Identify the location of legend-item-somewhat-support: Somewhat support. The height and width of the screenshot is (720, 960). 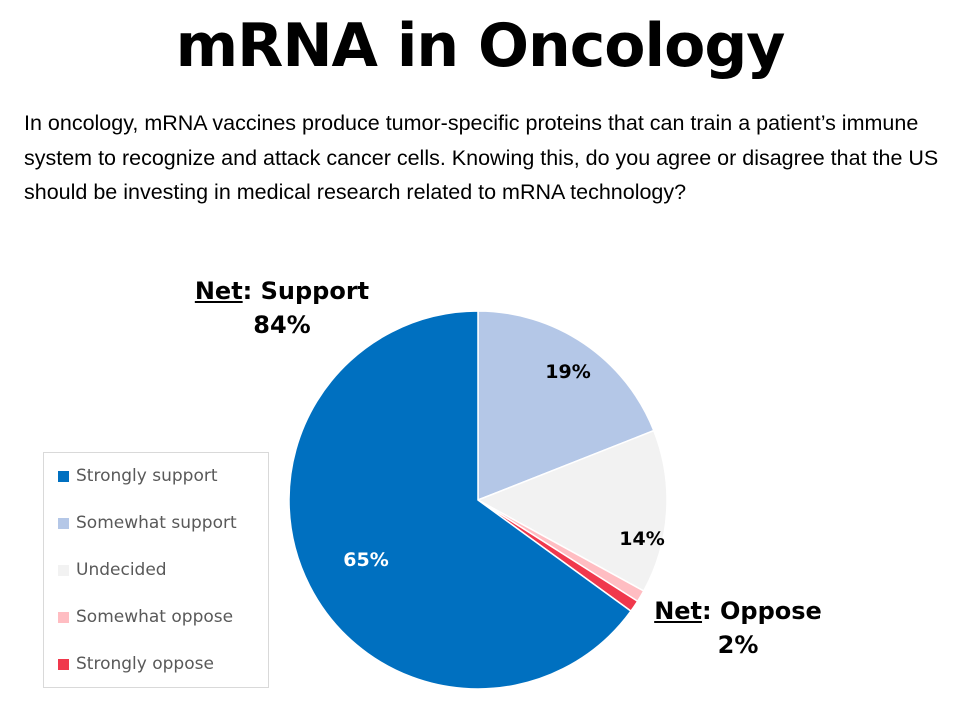
(147, 523).